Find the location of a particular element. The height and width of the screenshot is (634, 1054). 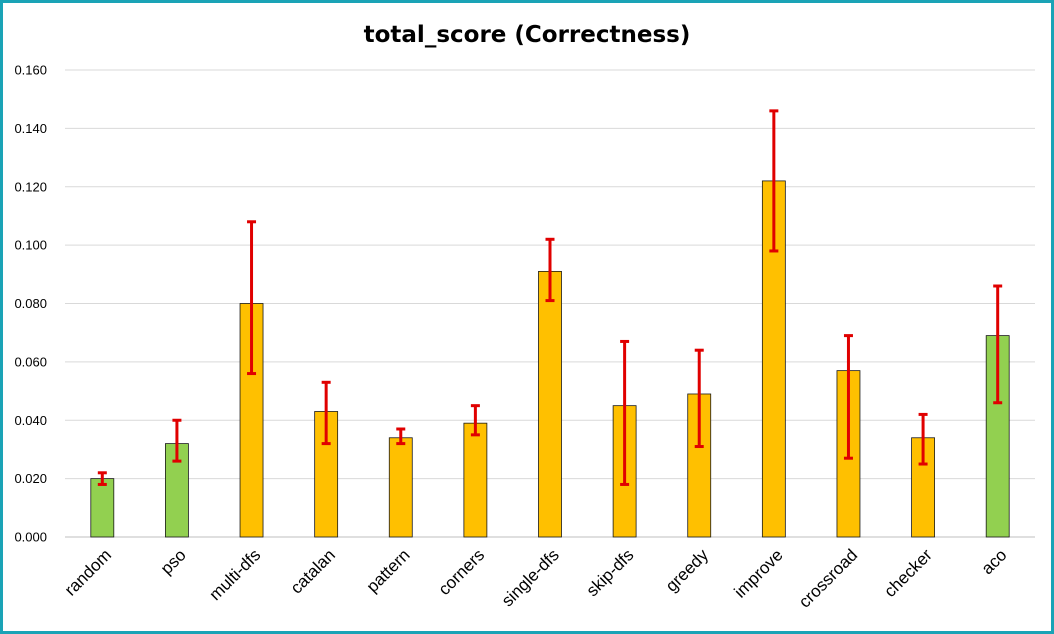

x-tick-label: crossroad is located at coordinates (828, 578).